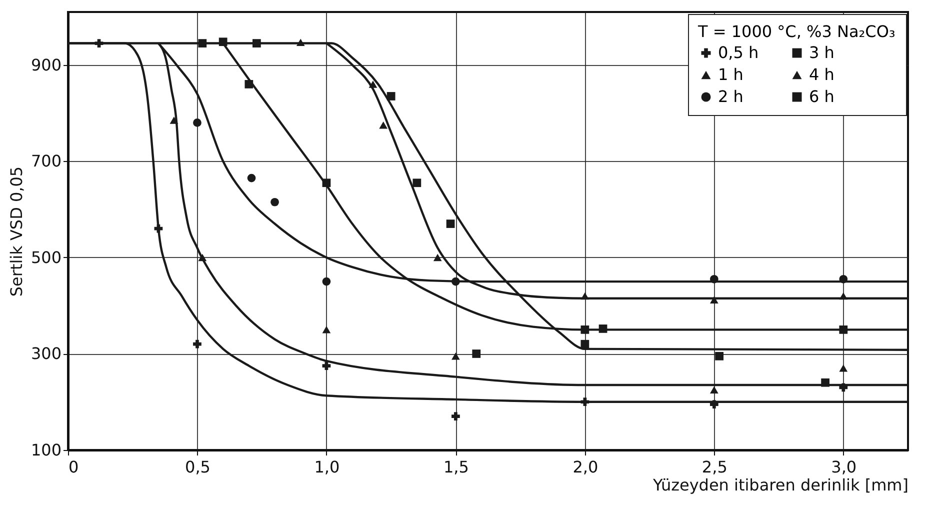 Image resolution: width=951 pixels, height=521 pixels. Describe the element at coordinates (780, 485) in the screenshot. I see `x-axis-title: Yüzeyden itibaren derinlik [mm]` at that location.